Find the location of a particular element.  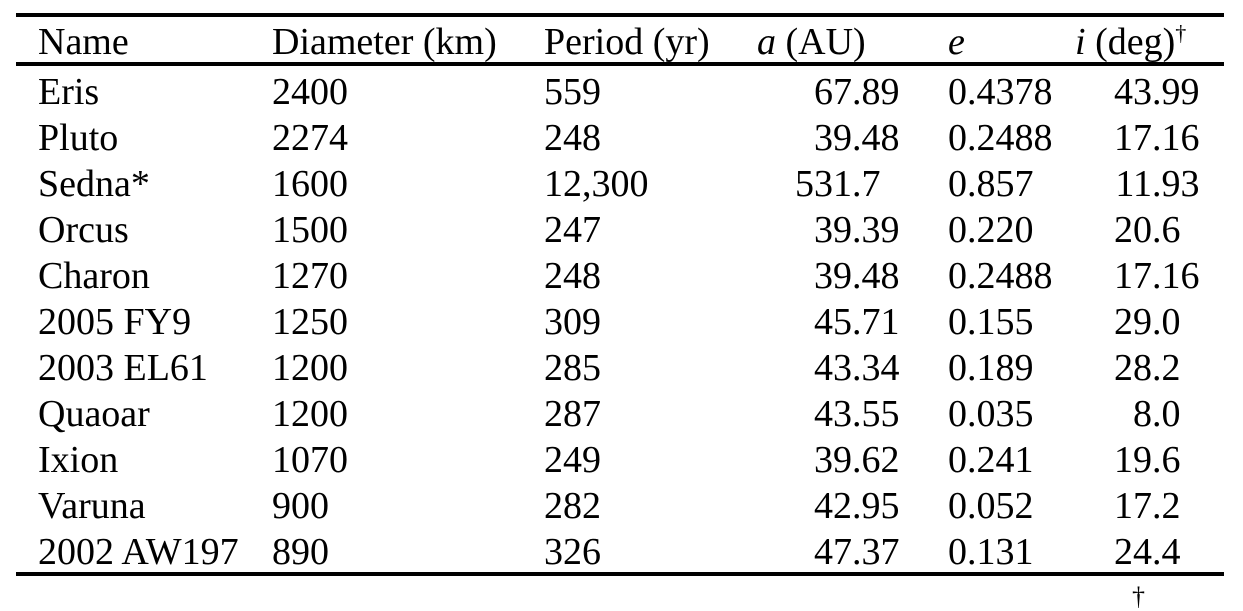

column-header-diameter: Diameter (km) is located at coordinates (384, 42).